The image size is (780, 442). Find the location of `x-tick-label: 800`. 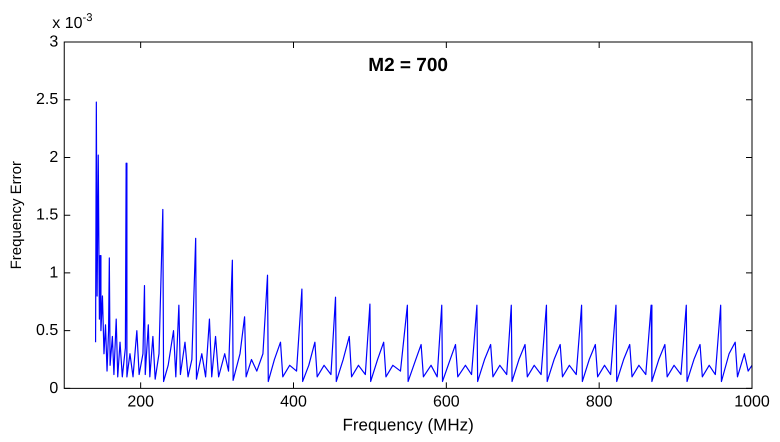

x-tick-label: 800 is located at coordinates (599, 401).